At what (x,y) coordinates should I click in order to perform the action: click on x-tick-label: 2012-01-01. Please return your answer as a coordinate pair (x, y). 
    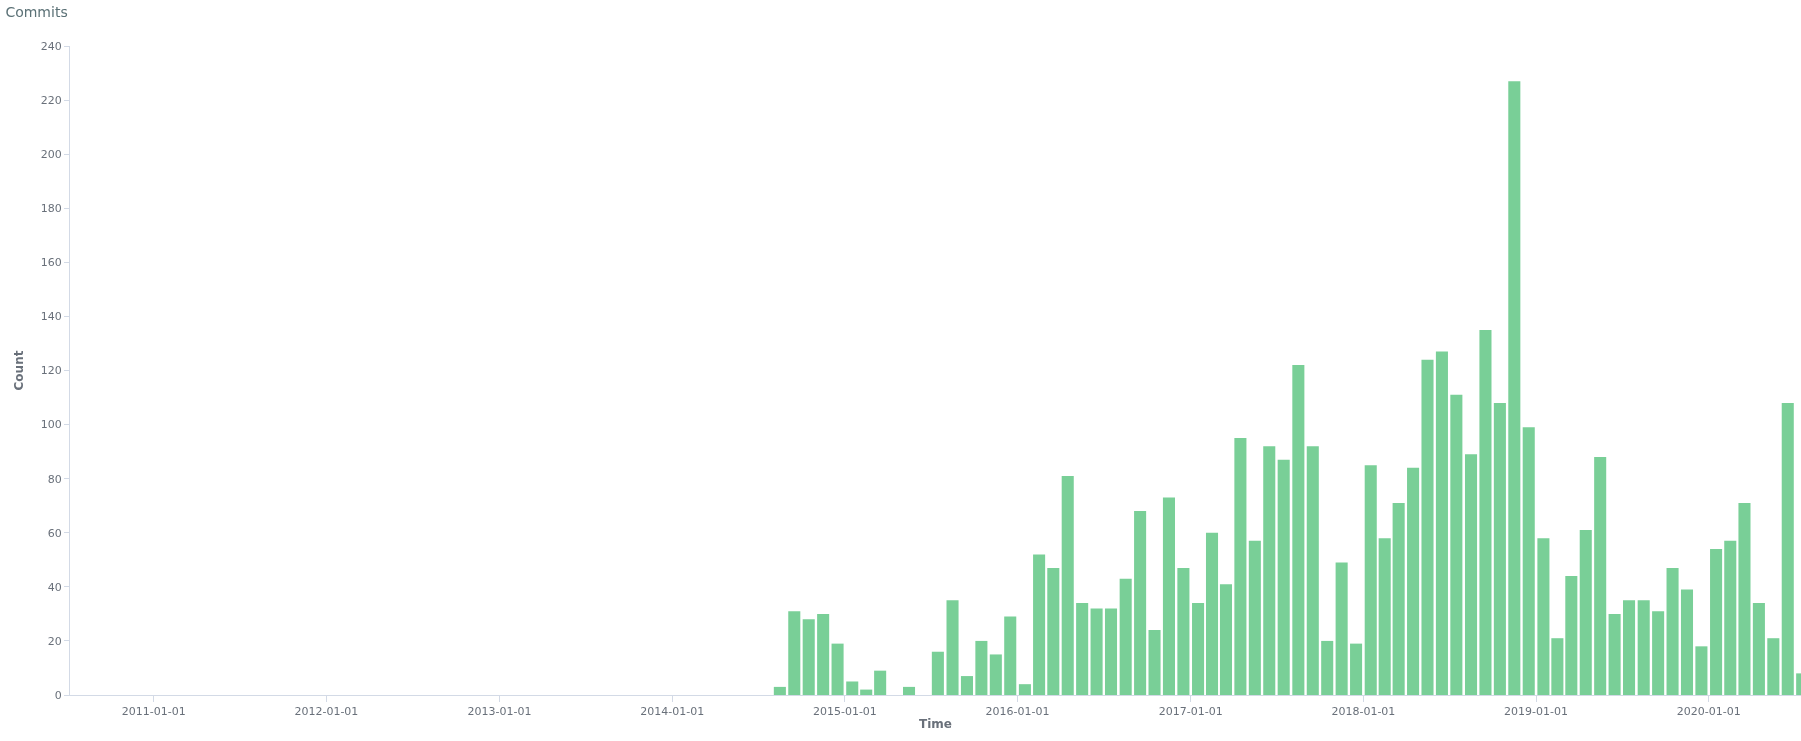
    Looking at the image, I should click on (326, 712).